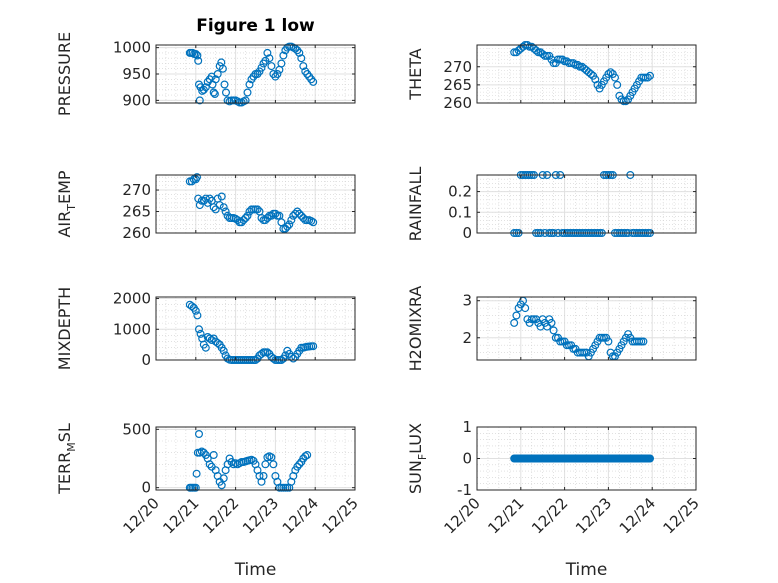 Image resolution: width=778 pixels, height=583 pixels. What do you see at coordinates (467, 301) in the screenshot?
I see `y-tick-label: 3` at bounding box center [467, 301].